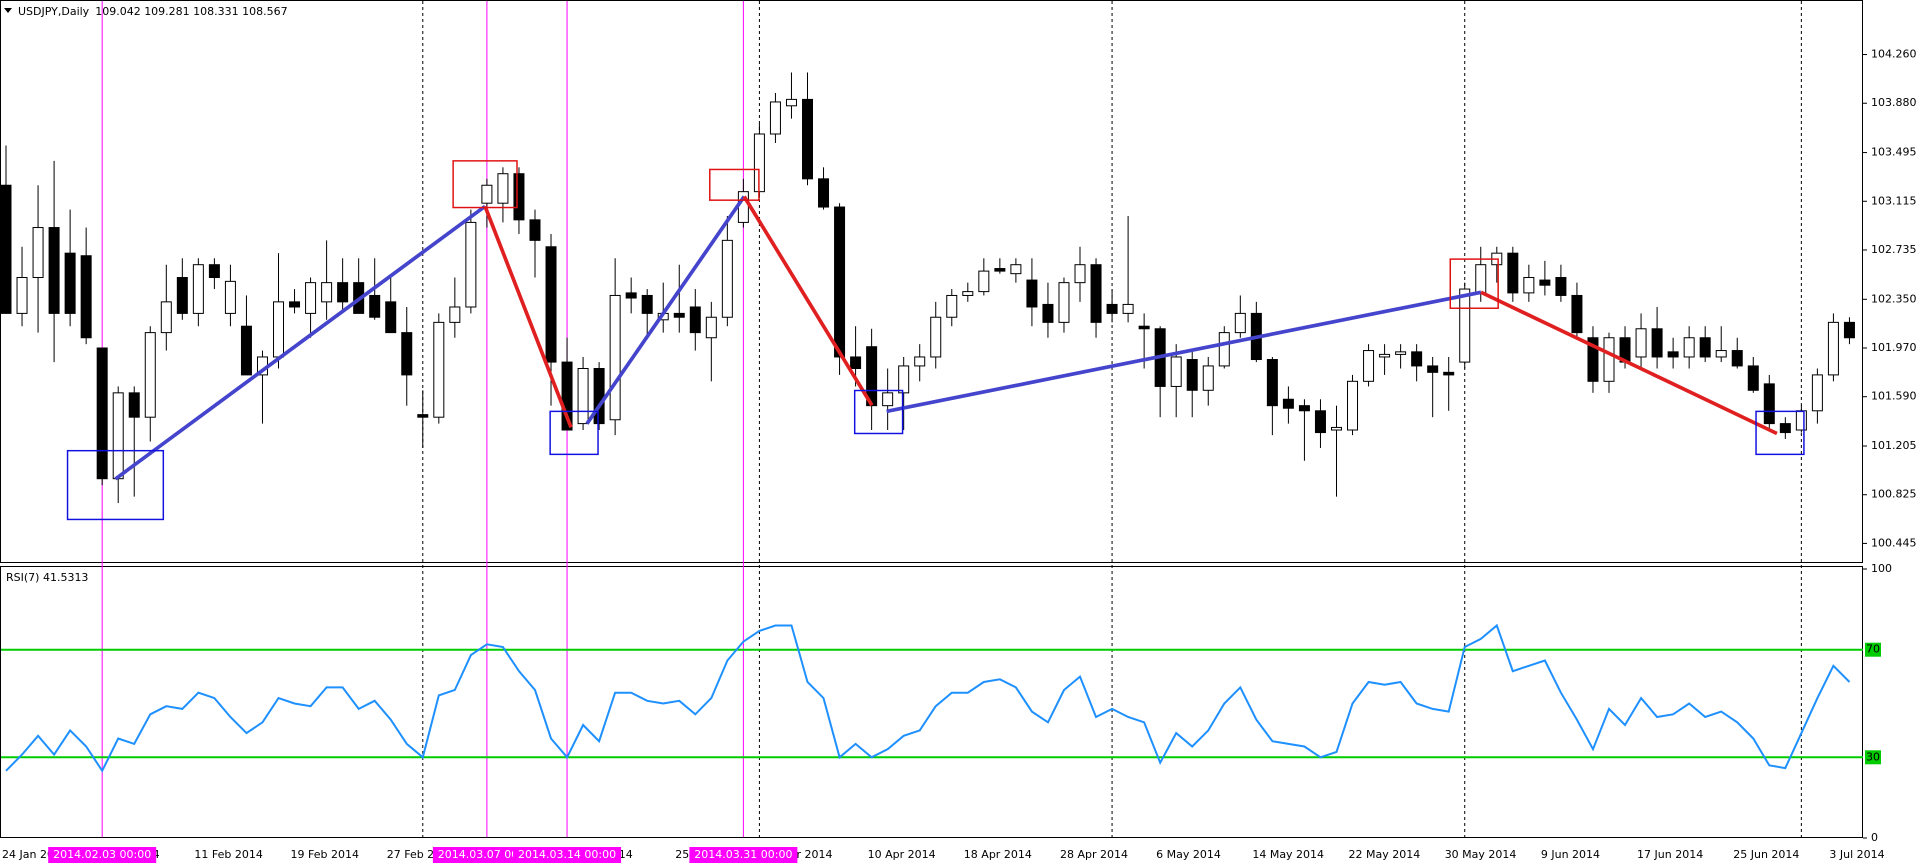 The image size is (1916, 866). Describe the element at coordinates (8, 10) in the screenshot. I see `menu-arrow` at that location.